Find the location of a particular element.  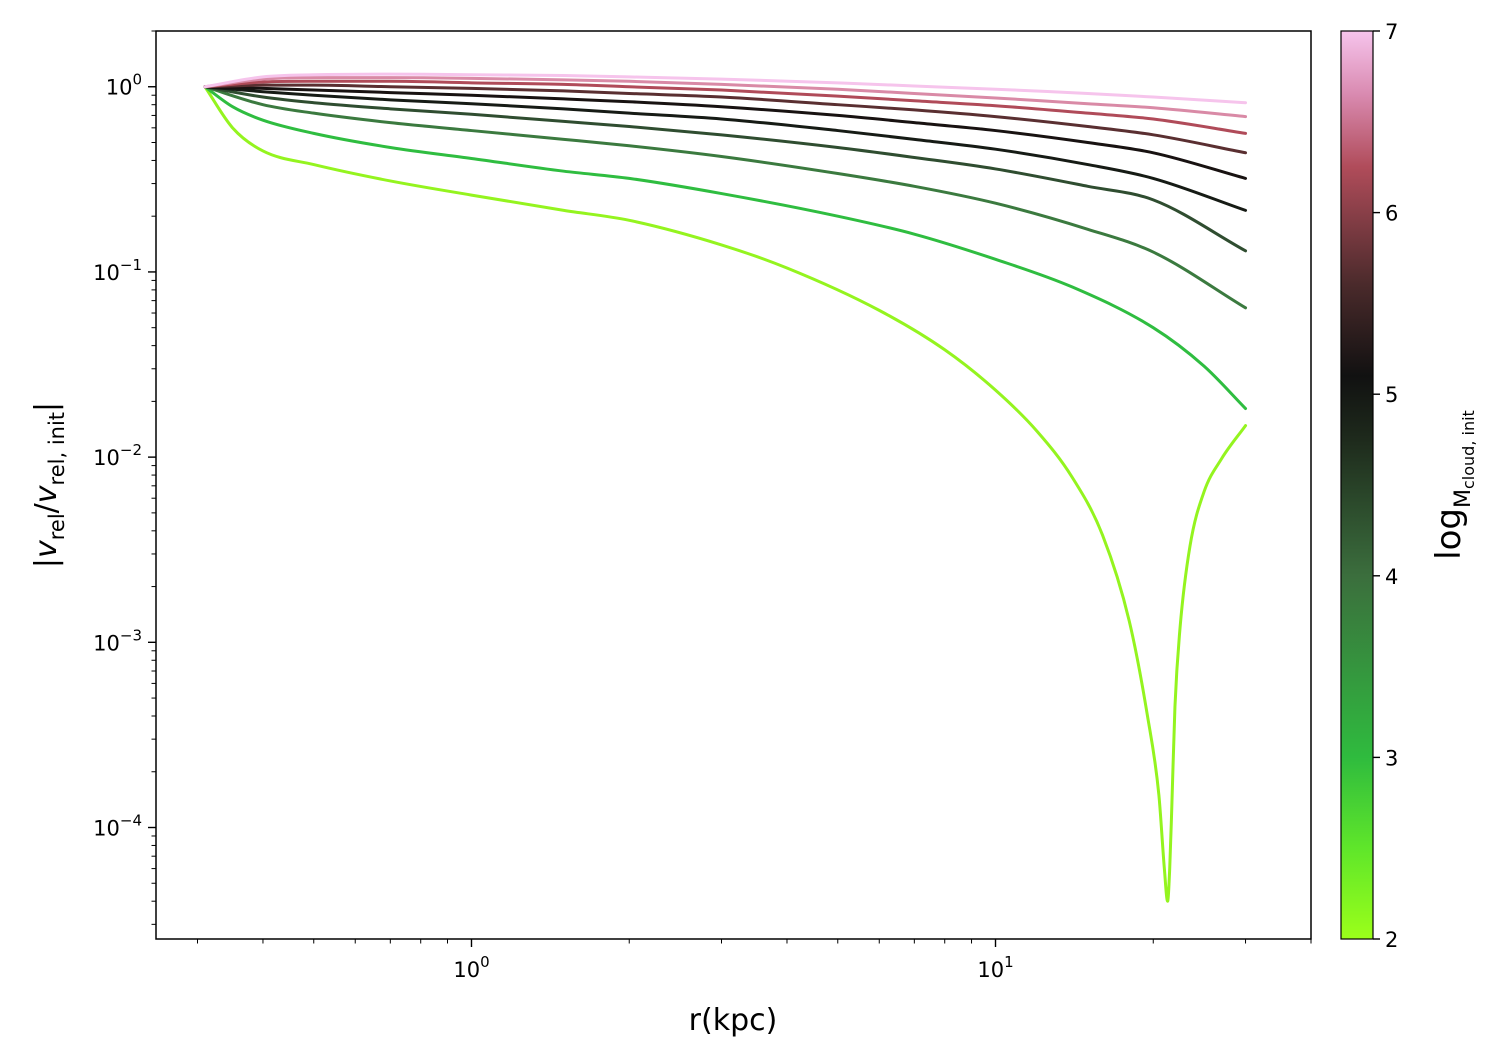

colorbar-tick-label: 7 is located at coordinates (1391, 32).